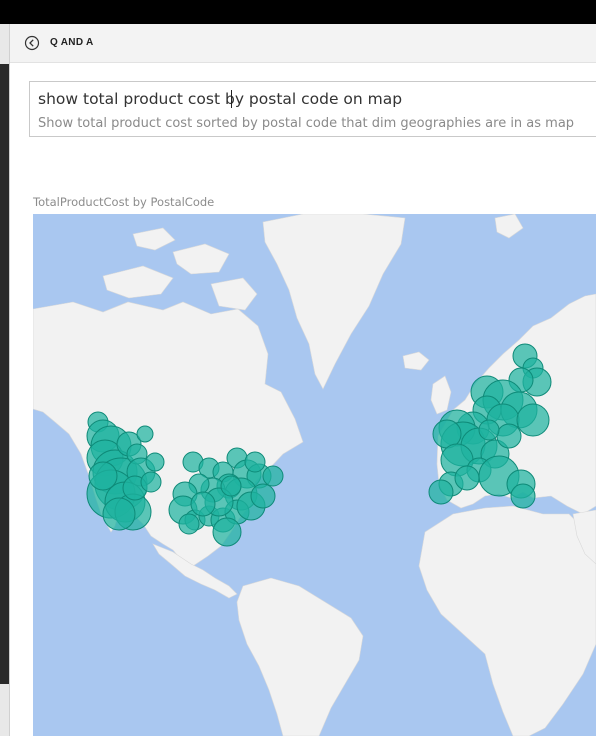 This screenshot has height=736, width=596. Describe the element at coordinates (303, 43) in the screenshot. I see `qa-header: Q AND A` at that location.